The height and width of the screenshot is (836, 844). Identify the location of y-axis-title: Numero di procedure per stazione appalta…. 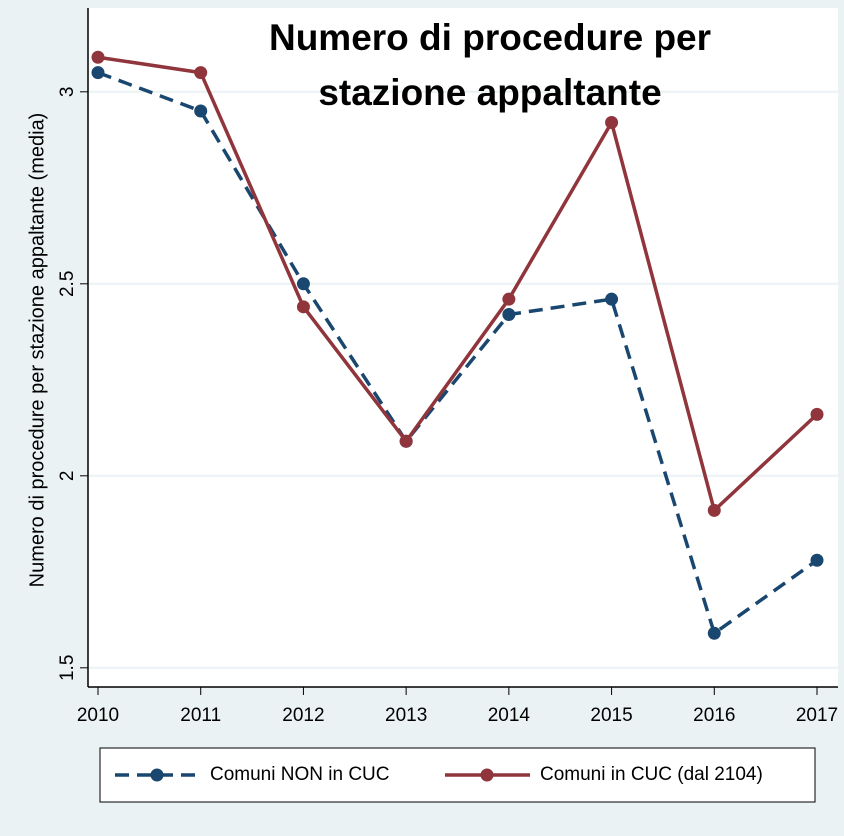
(37, 350).